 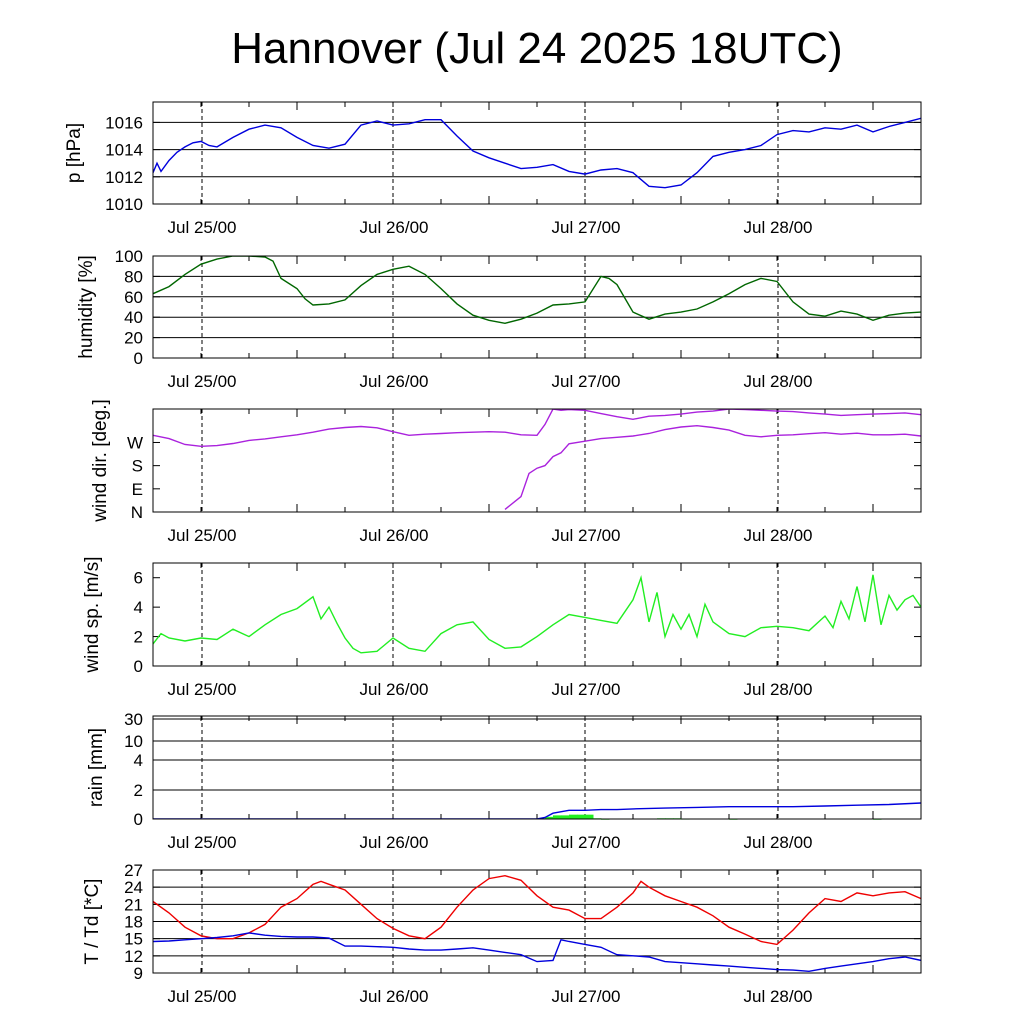 I want to click on y-tick-label: E, so click(x=137, y=489).